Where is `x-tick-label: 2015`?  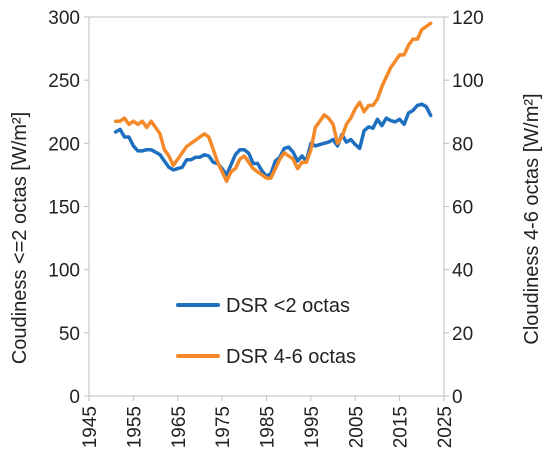 x-tick-label: 2015 is located at coordinates (401, 427).